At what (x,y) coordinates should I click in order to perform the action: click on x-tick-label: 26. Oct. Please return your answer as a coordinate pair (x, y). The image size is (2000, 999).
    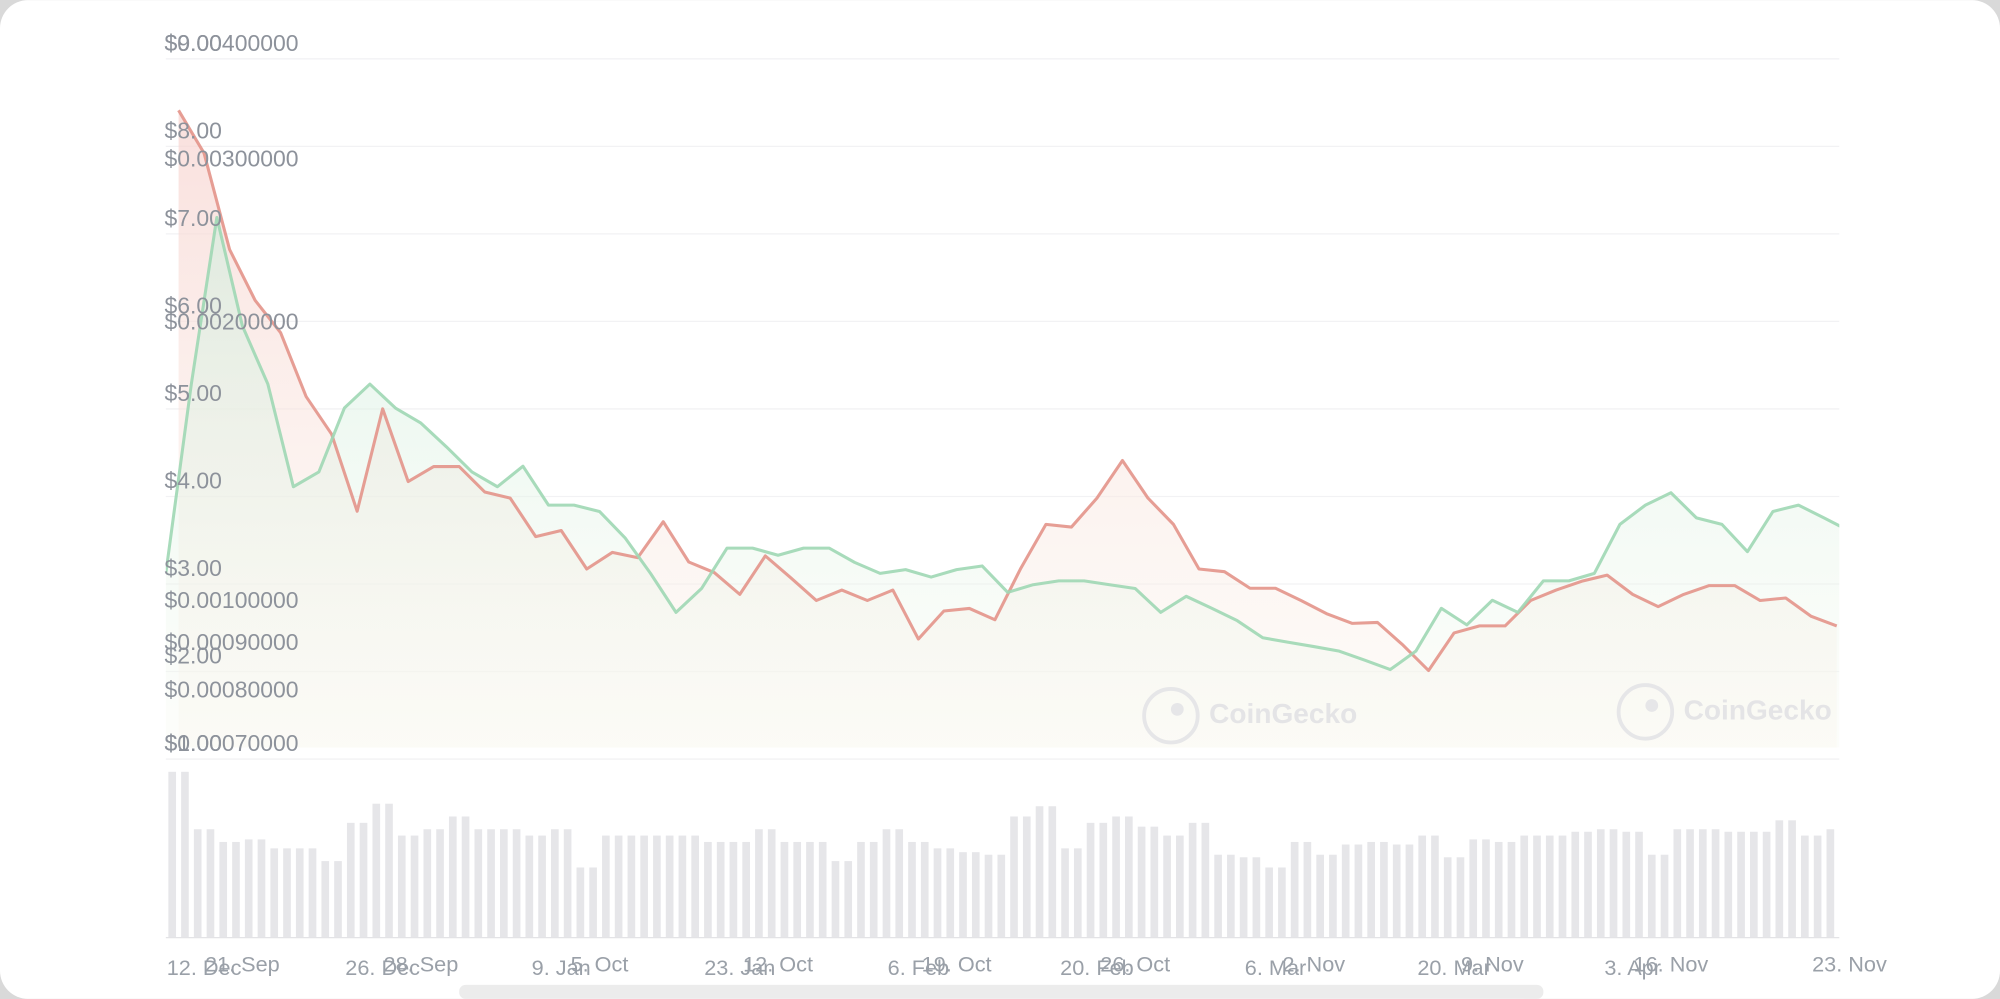
    Looking at the image, I should click on (1135, 963).